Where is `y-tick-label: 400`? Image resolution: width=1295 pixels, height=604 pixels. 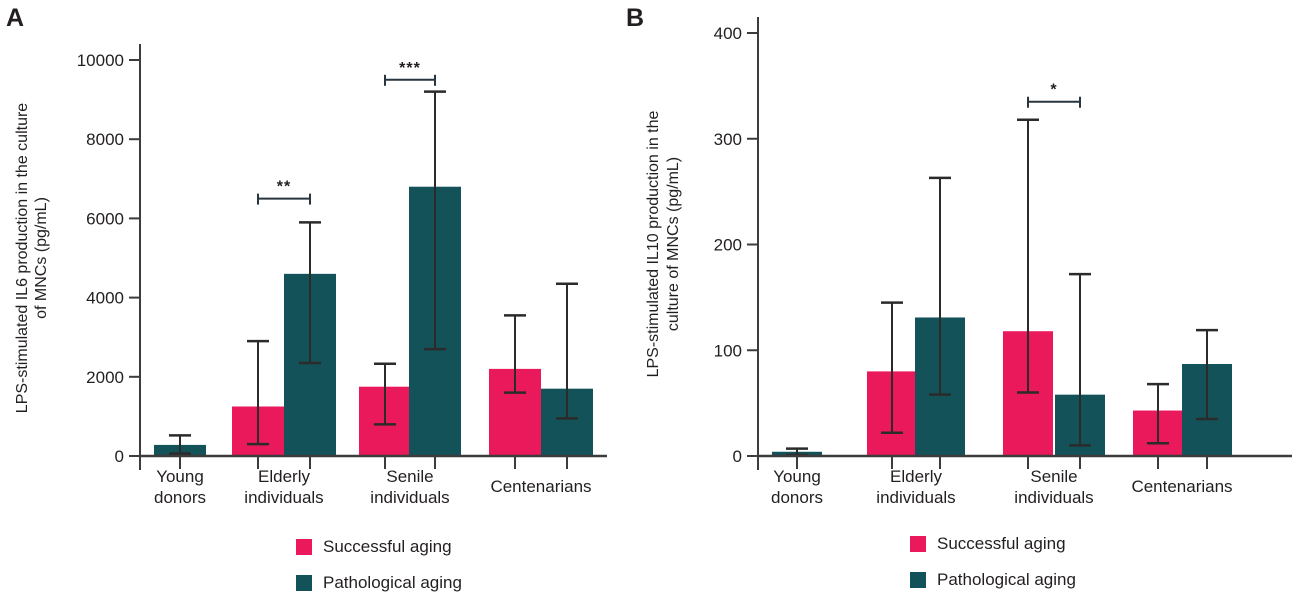
y-tick-label: 400 is located at coordinates (728, 33).